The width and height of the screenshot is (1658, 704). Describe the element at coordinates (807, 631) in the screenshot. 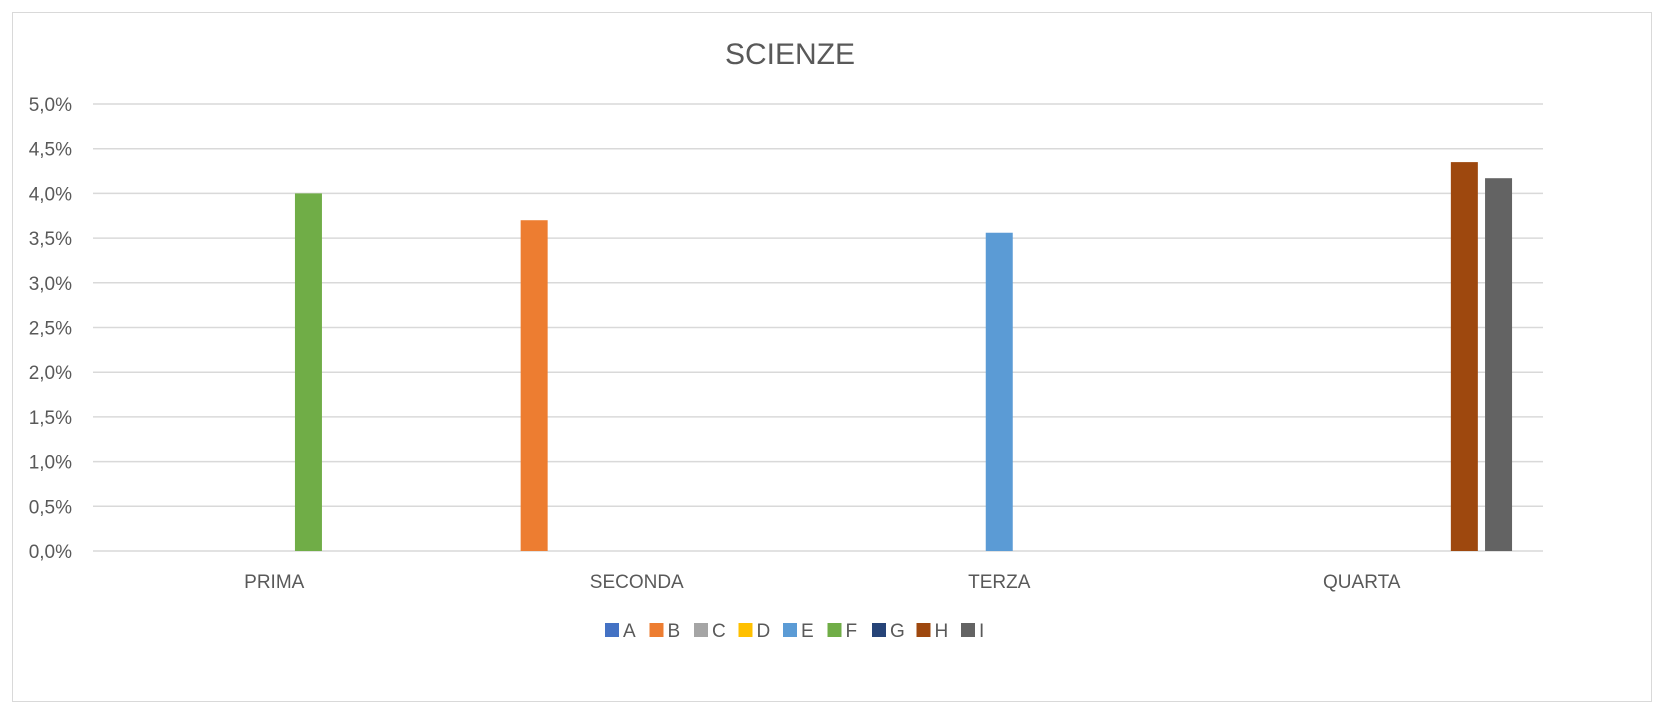

I see `legend-label-e: E` at that location.